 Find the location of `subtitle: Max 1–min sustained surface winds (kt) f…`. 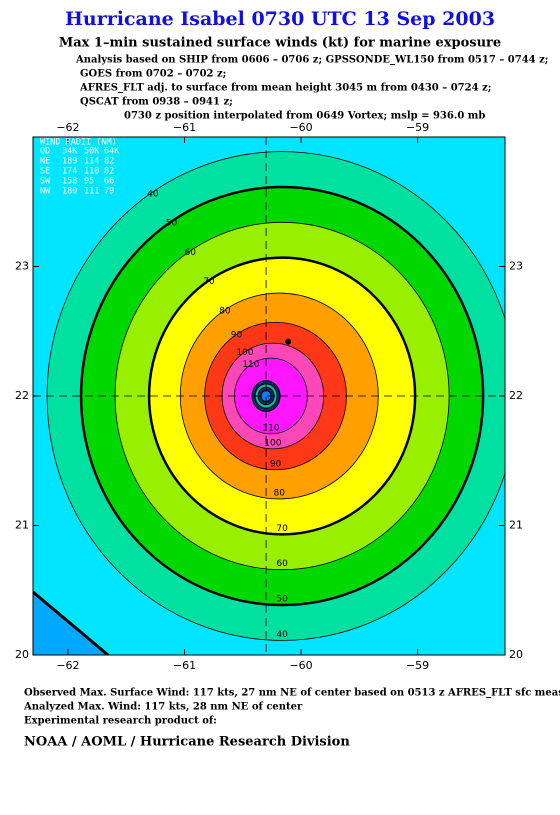

subtitle: Max 1–min sustained surface winds (kt) f… is located at coordinates (280, 43).